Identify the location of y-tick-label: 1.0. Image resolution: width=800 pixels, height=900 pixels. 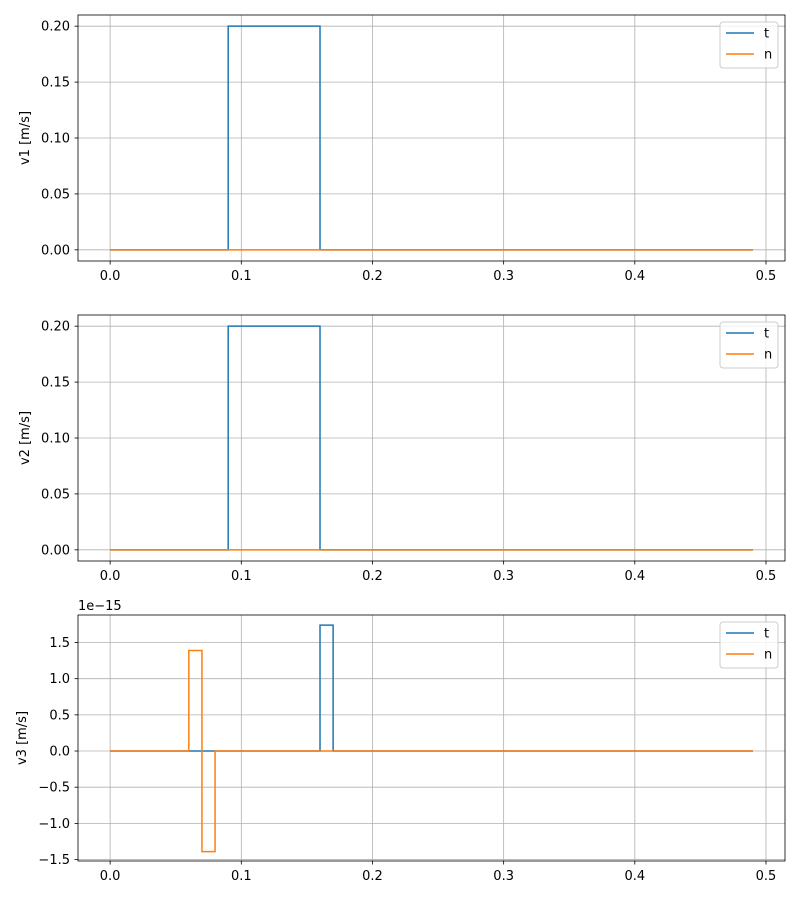
(59, 679).